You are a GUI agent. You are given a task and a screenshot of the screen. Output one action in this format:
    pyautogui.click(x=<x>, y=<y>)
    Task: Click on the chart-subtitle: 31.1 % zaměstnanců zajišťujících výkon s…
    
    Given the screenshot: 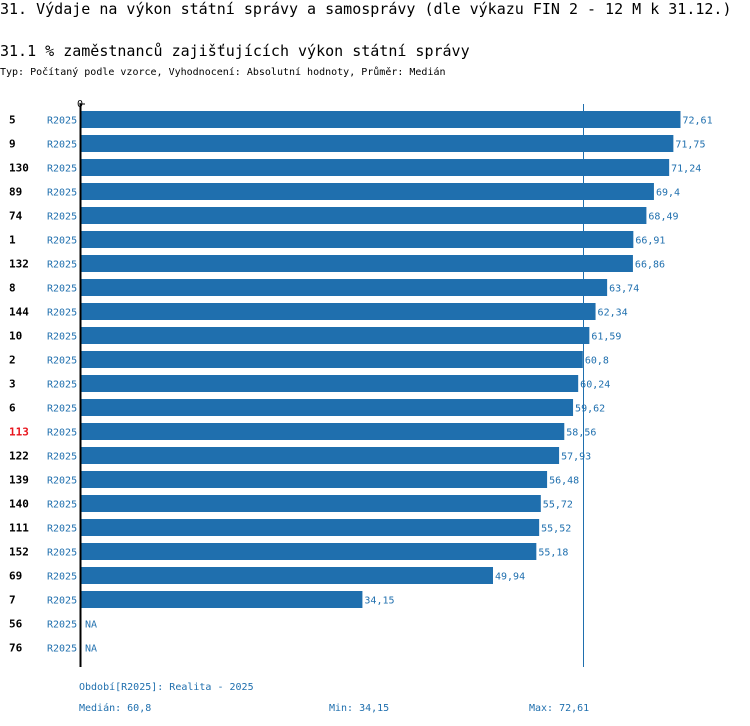 What is the action you would take?
    pyautogui.click(x=235, y=51)
    